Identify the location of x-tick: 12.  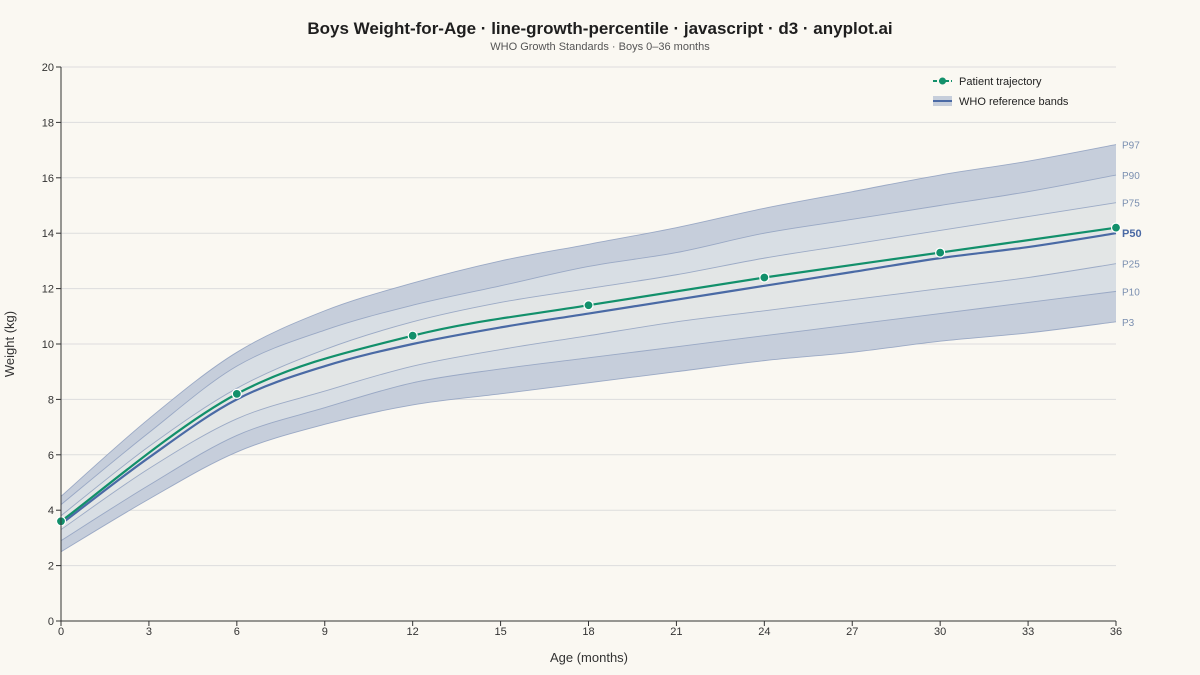
(413, 629).